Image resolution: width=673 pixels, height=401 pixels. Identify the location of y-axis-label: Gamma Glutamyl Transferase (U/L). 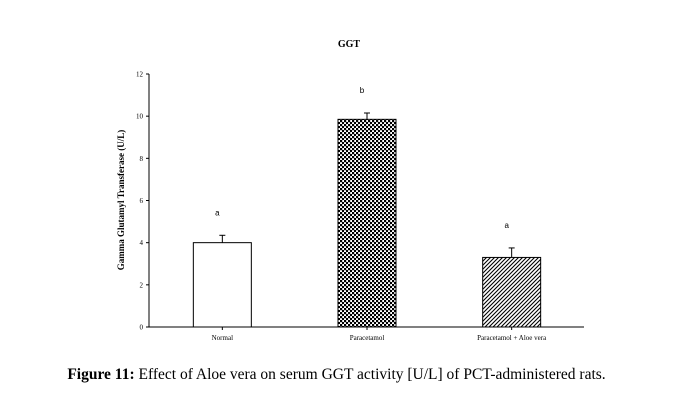
(121, 200).